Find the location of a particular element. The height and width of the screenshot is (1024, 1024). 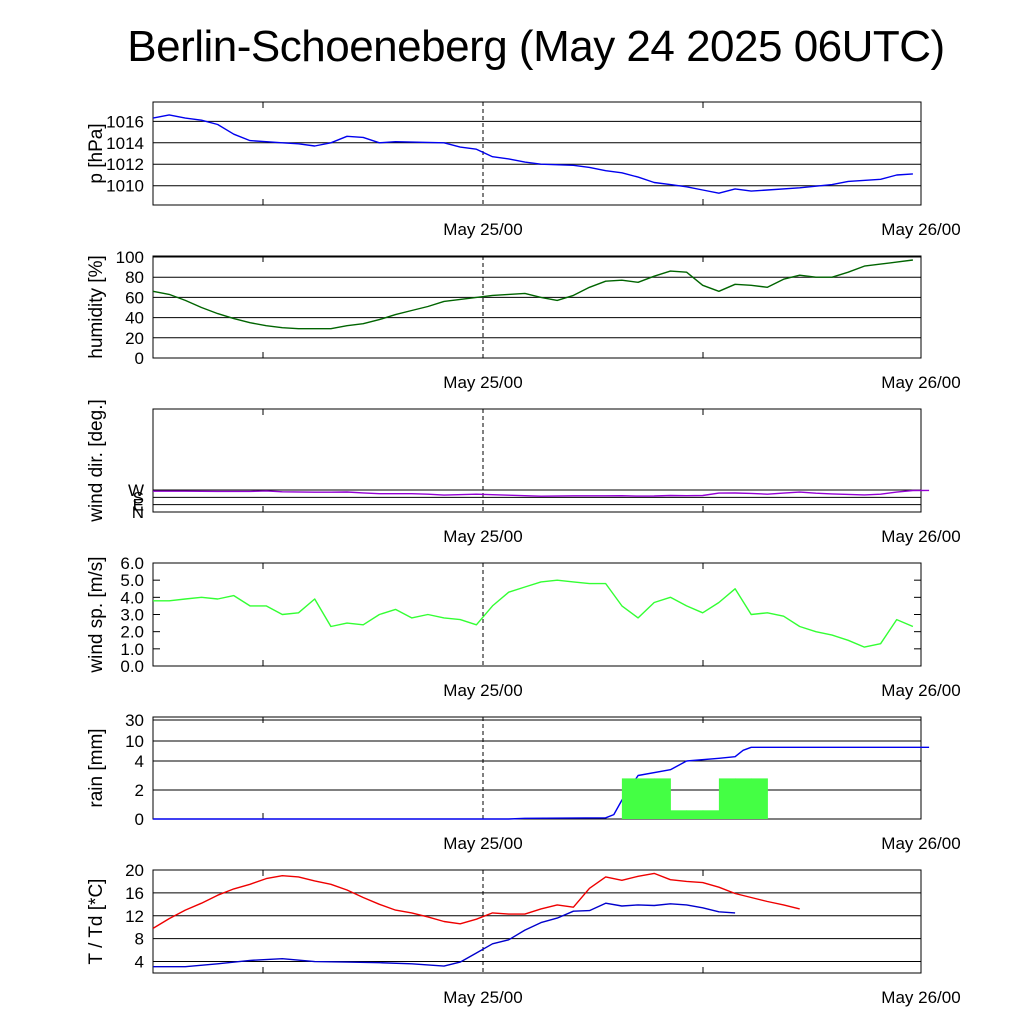

y-axis-label: wind dir. [deg.] is located at coordinates (96, 461).